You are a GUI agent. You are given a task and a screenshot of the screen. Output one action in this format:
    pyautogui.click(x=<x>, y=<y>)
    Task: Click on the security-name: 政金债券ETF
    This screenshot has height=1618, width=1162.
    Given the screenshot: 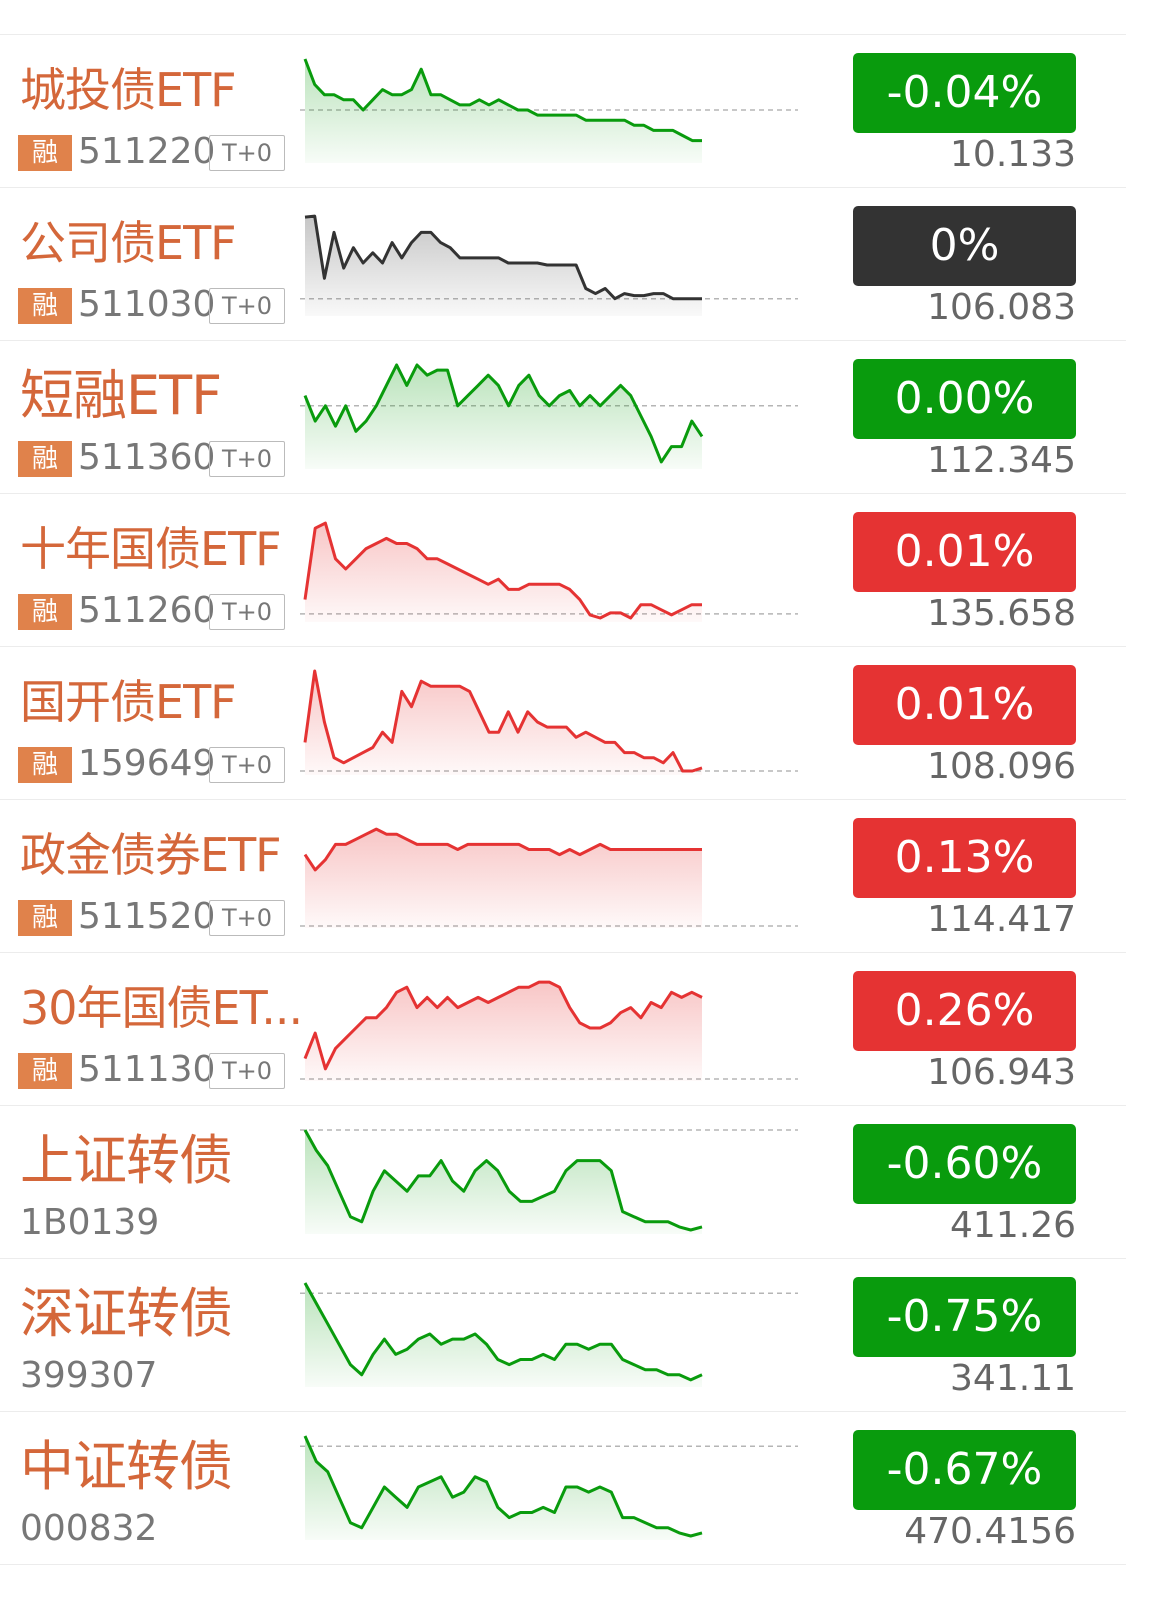 What is the action you would take?
    pyautogui.click(x=151, y=855)
    